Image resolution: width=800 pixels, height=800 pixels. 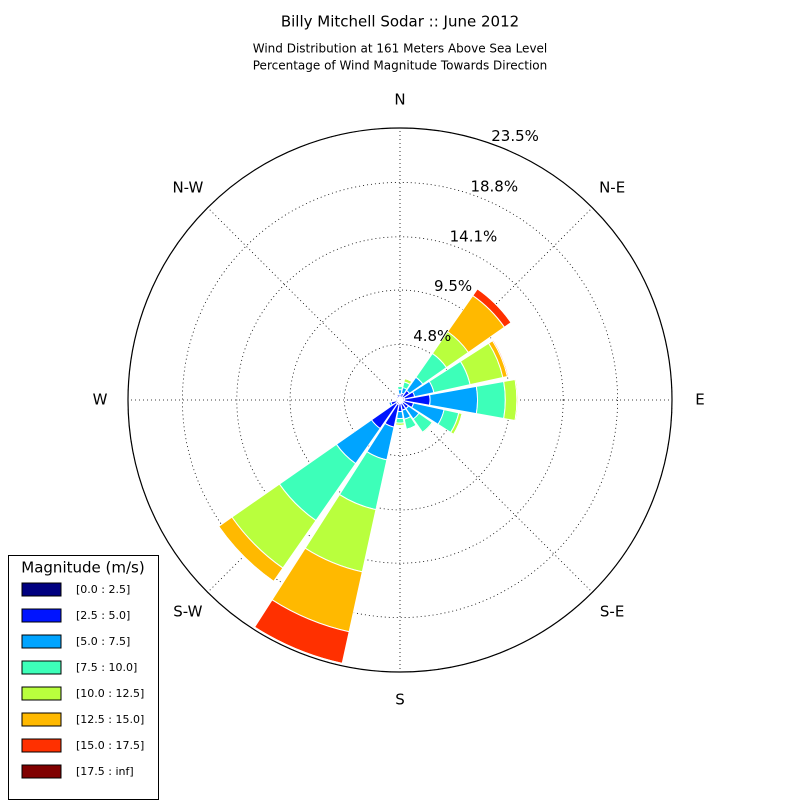 What do you see at coordinates (105, 771) in the screenshot?
I see `legend-label: [17.5 : inf]` at bounding box center [105, 771].